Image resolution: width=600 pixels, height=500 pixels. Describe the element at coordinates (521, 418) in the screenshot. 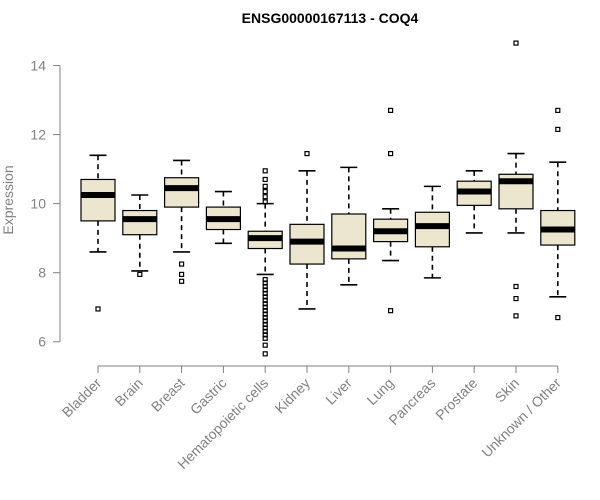

I see `x-tick-label: Unknown / Other` at that location.